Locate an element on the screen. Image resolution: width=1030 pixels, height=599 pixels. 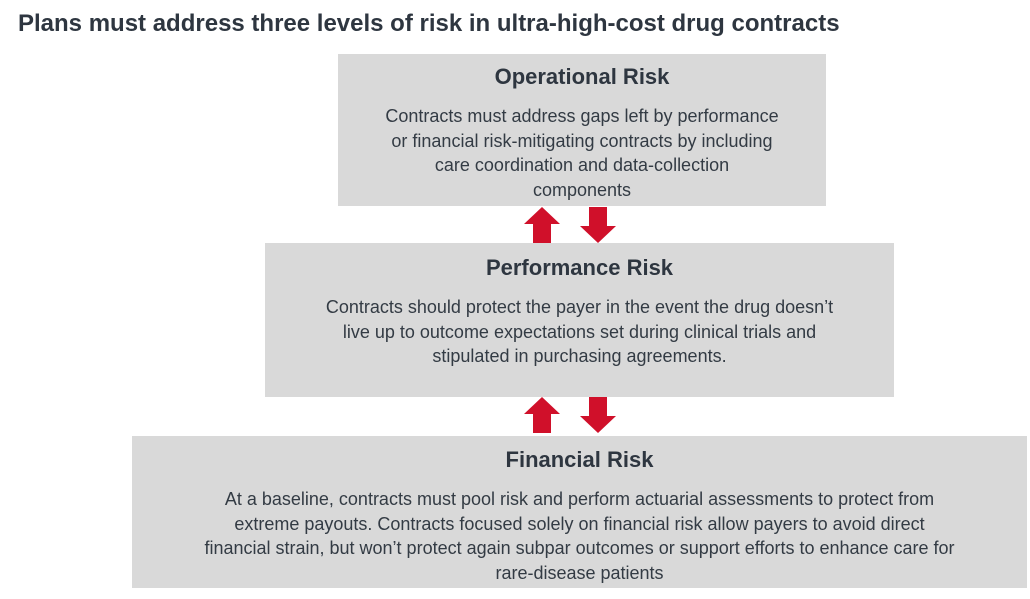
text-line: components is located at coordinates (582, 189).